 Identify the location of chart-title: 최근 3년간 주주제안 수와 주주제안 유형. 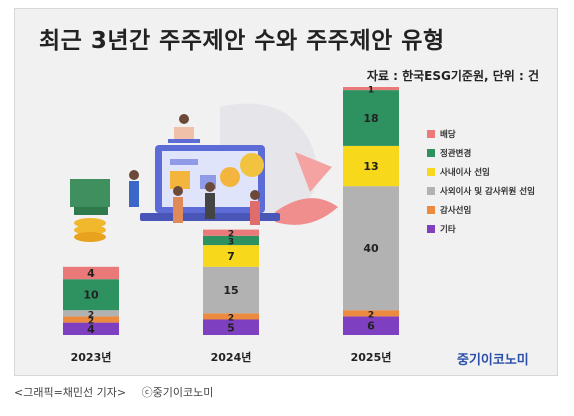
(242, 41).